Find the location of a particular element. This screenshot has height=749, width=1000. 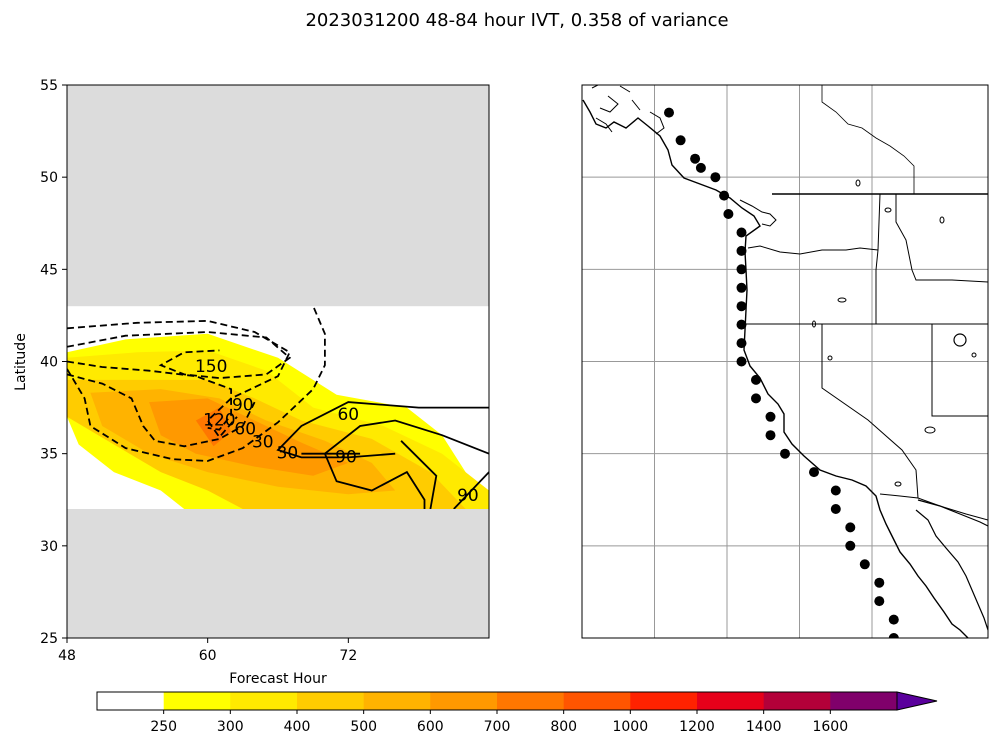

y-axis-ticks: 25 30 35 40 45 50 55 is located at coordinates (53, 362).